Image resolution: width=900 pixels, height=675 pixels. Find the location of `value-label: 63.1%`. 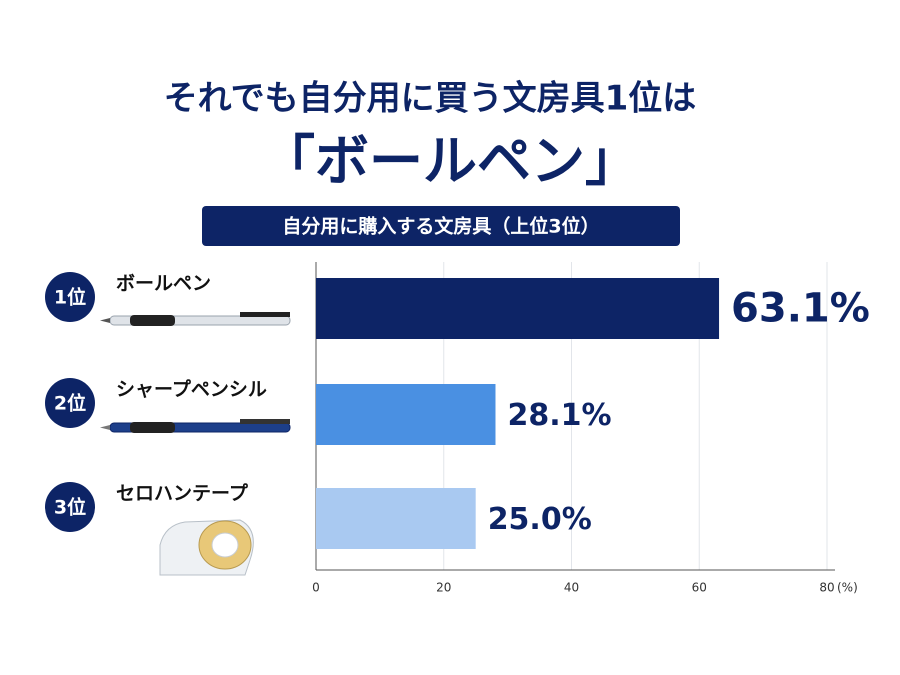

value-label: 63.1% is located at coordinates (800, 309).